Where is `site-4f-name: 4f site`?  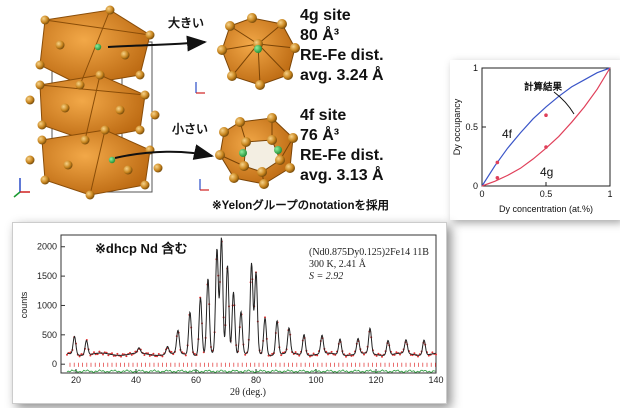
site-4f-name: 4f site is located at coordinates (323, 115).